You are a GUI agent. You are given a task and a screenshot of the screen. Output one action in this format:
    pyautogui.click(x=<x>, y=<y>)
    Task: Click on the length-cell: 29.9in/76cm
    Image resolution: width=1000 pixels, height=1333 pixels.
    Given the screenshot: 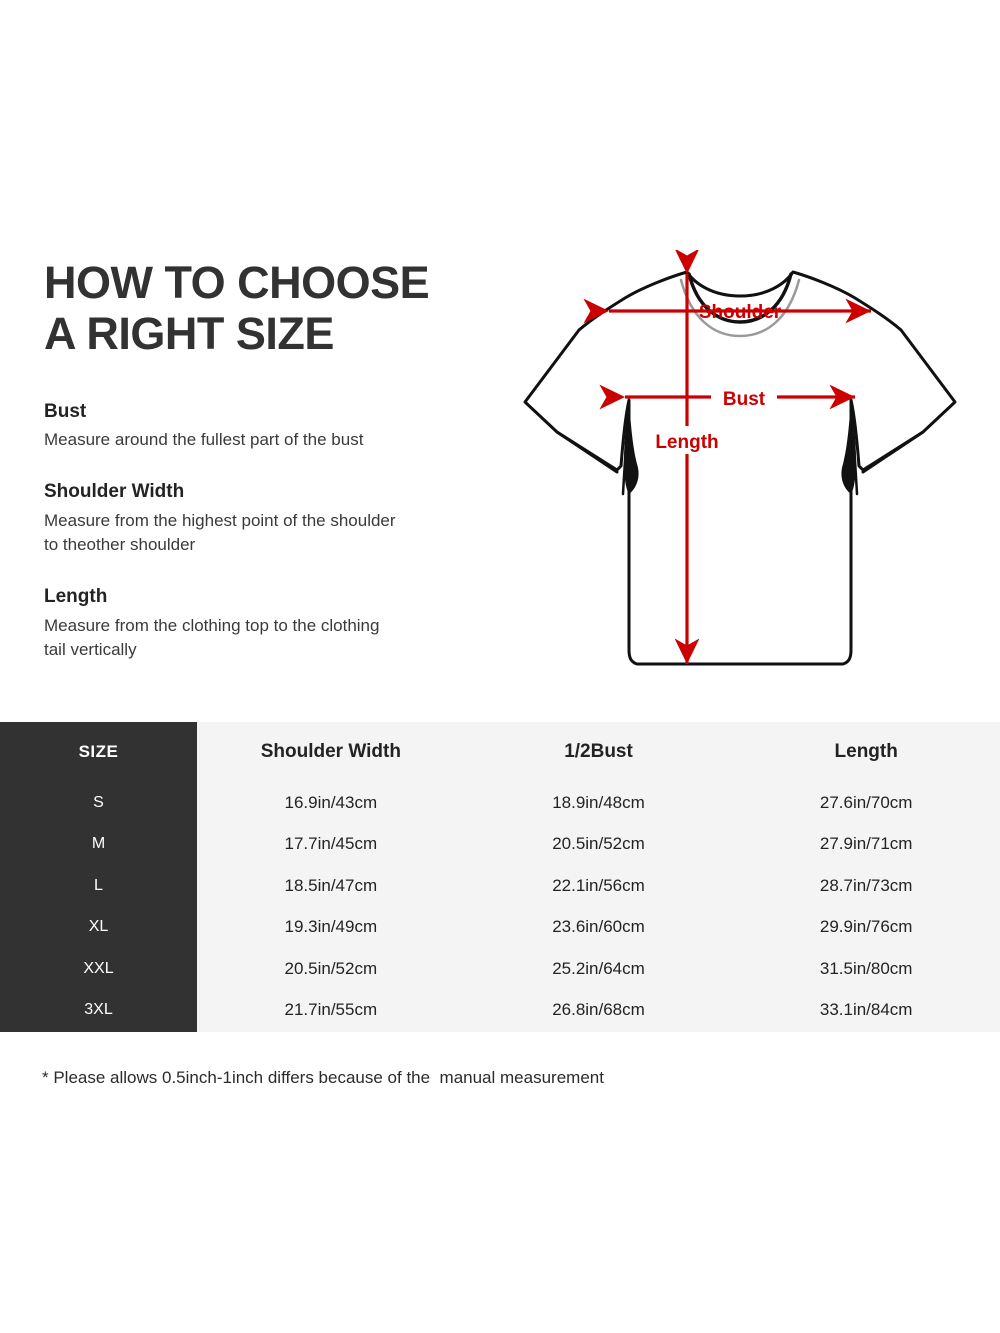 What is the action you would take?
    pyautogui.click(x=866, y=927)
    